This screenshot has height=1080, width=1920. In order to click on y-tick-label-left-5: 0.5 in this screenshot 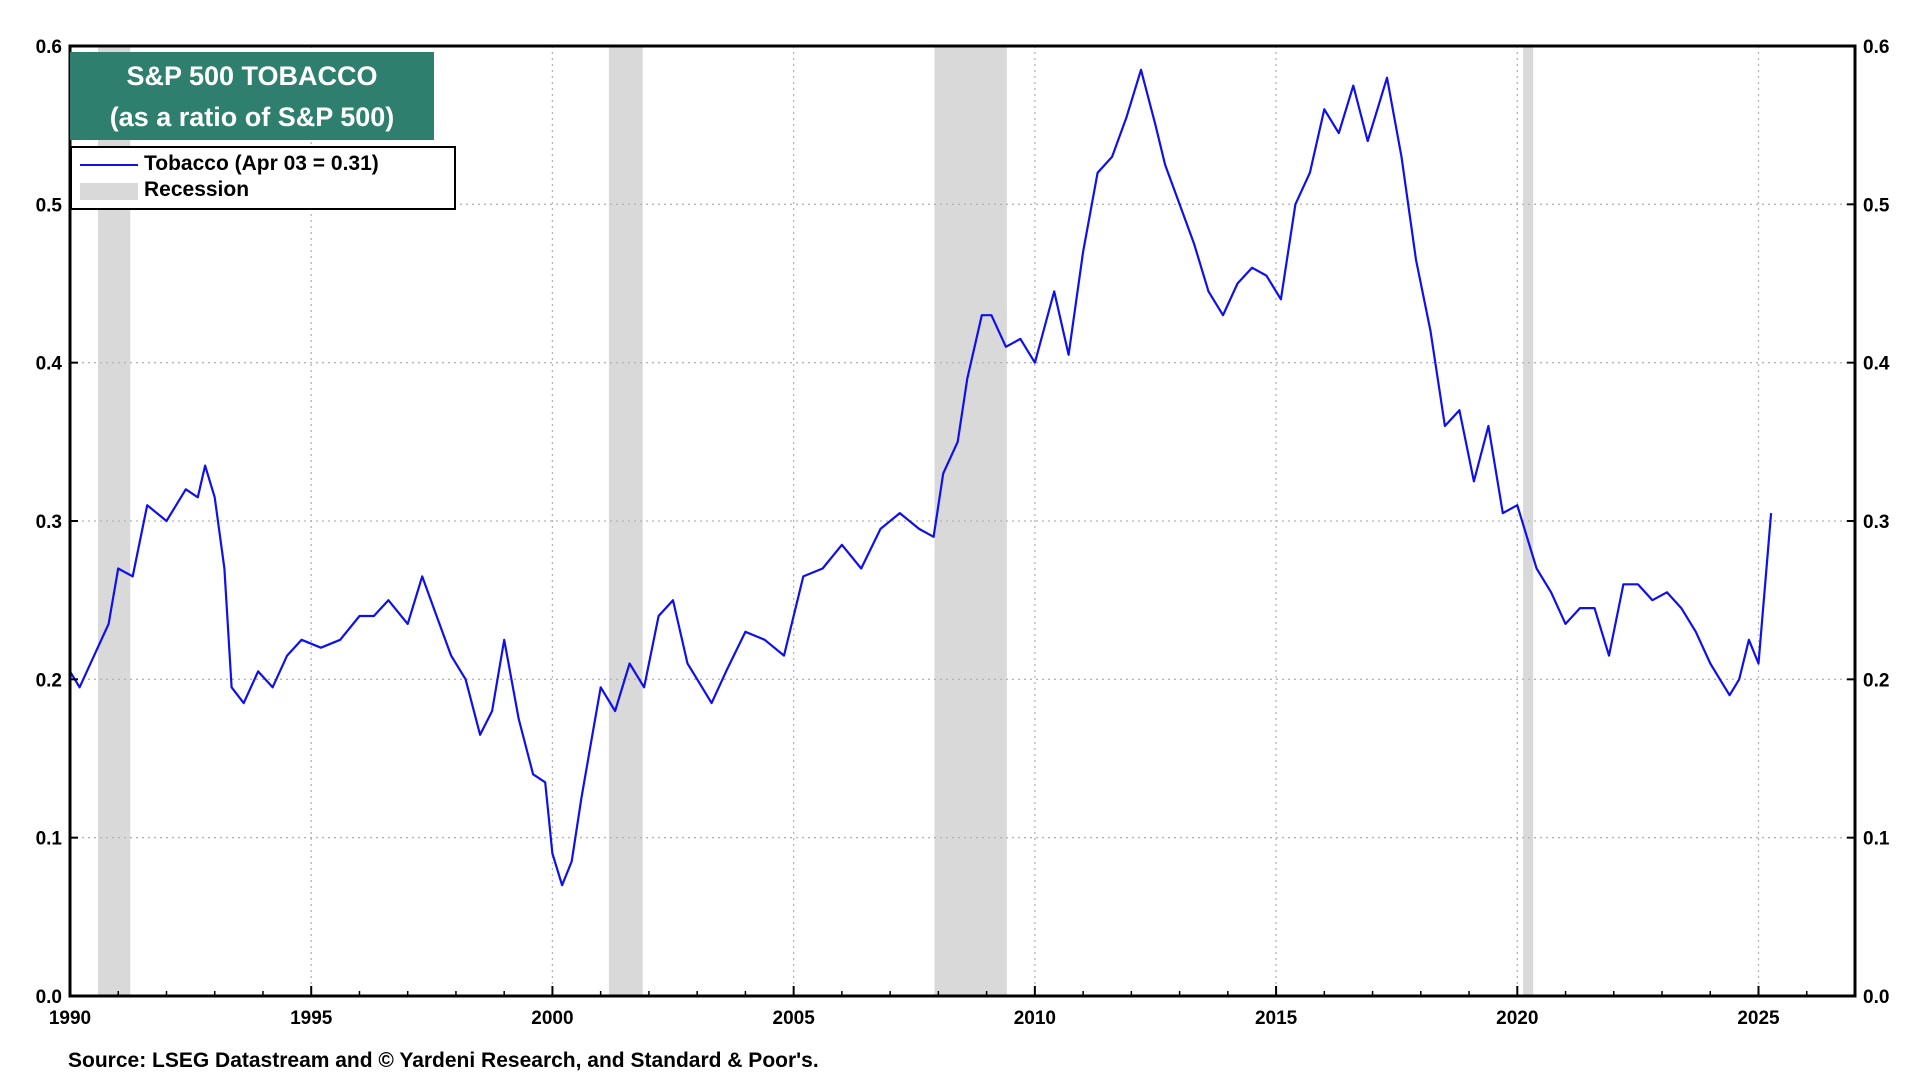, I will do `click(49, 205)`.